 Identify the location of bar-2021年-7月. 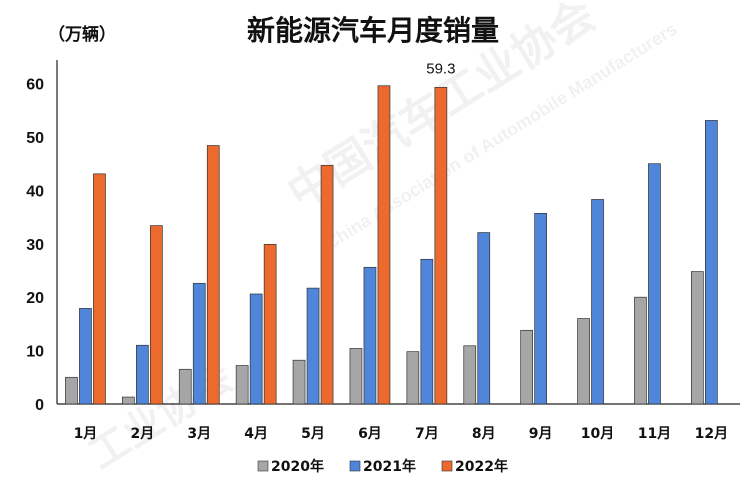
(427, 331).